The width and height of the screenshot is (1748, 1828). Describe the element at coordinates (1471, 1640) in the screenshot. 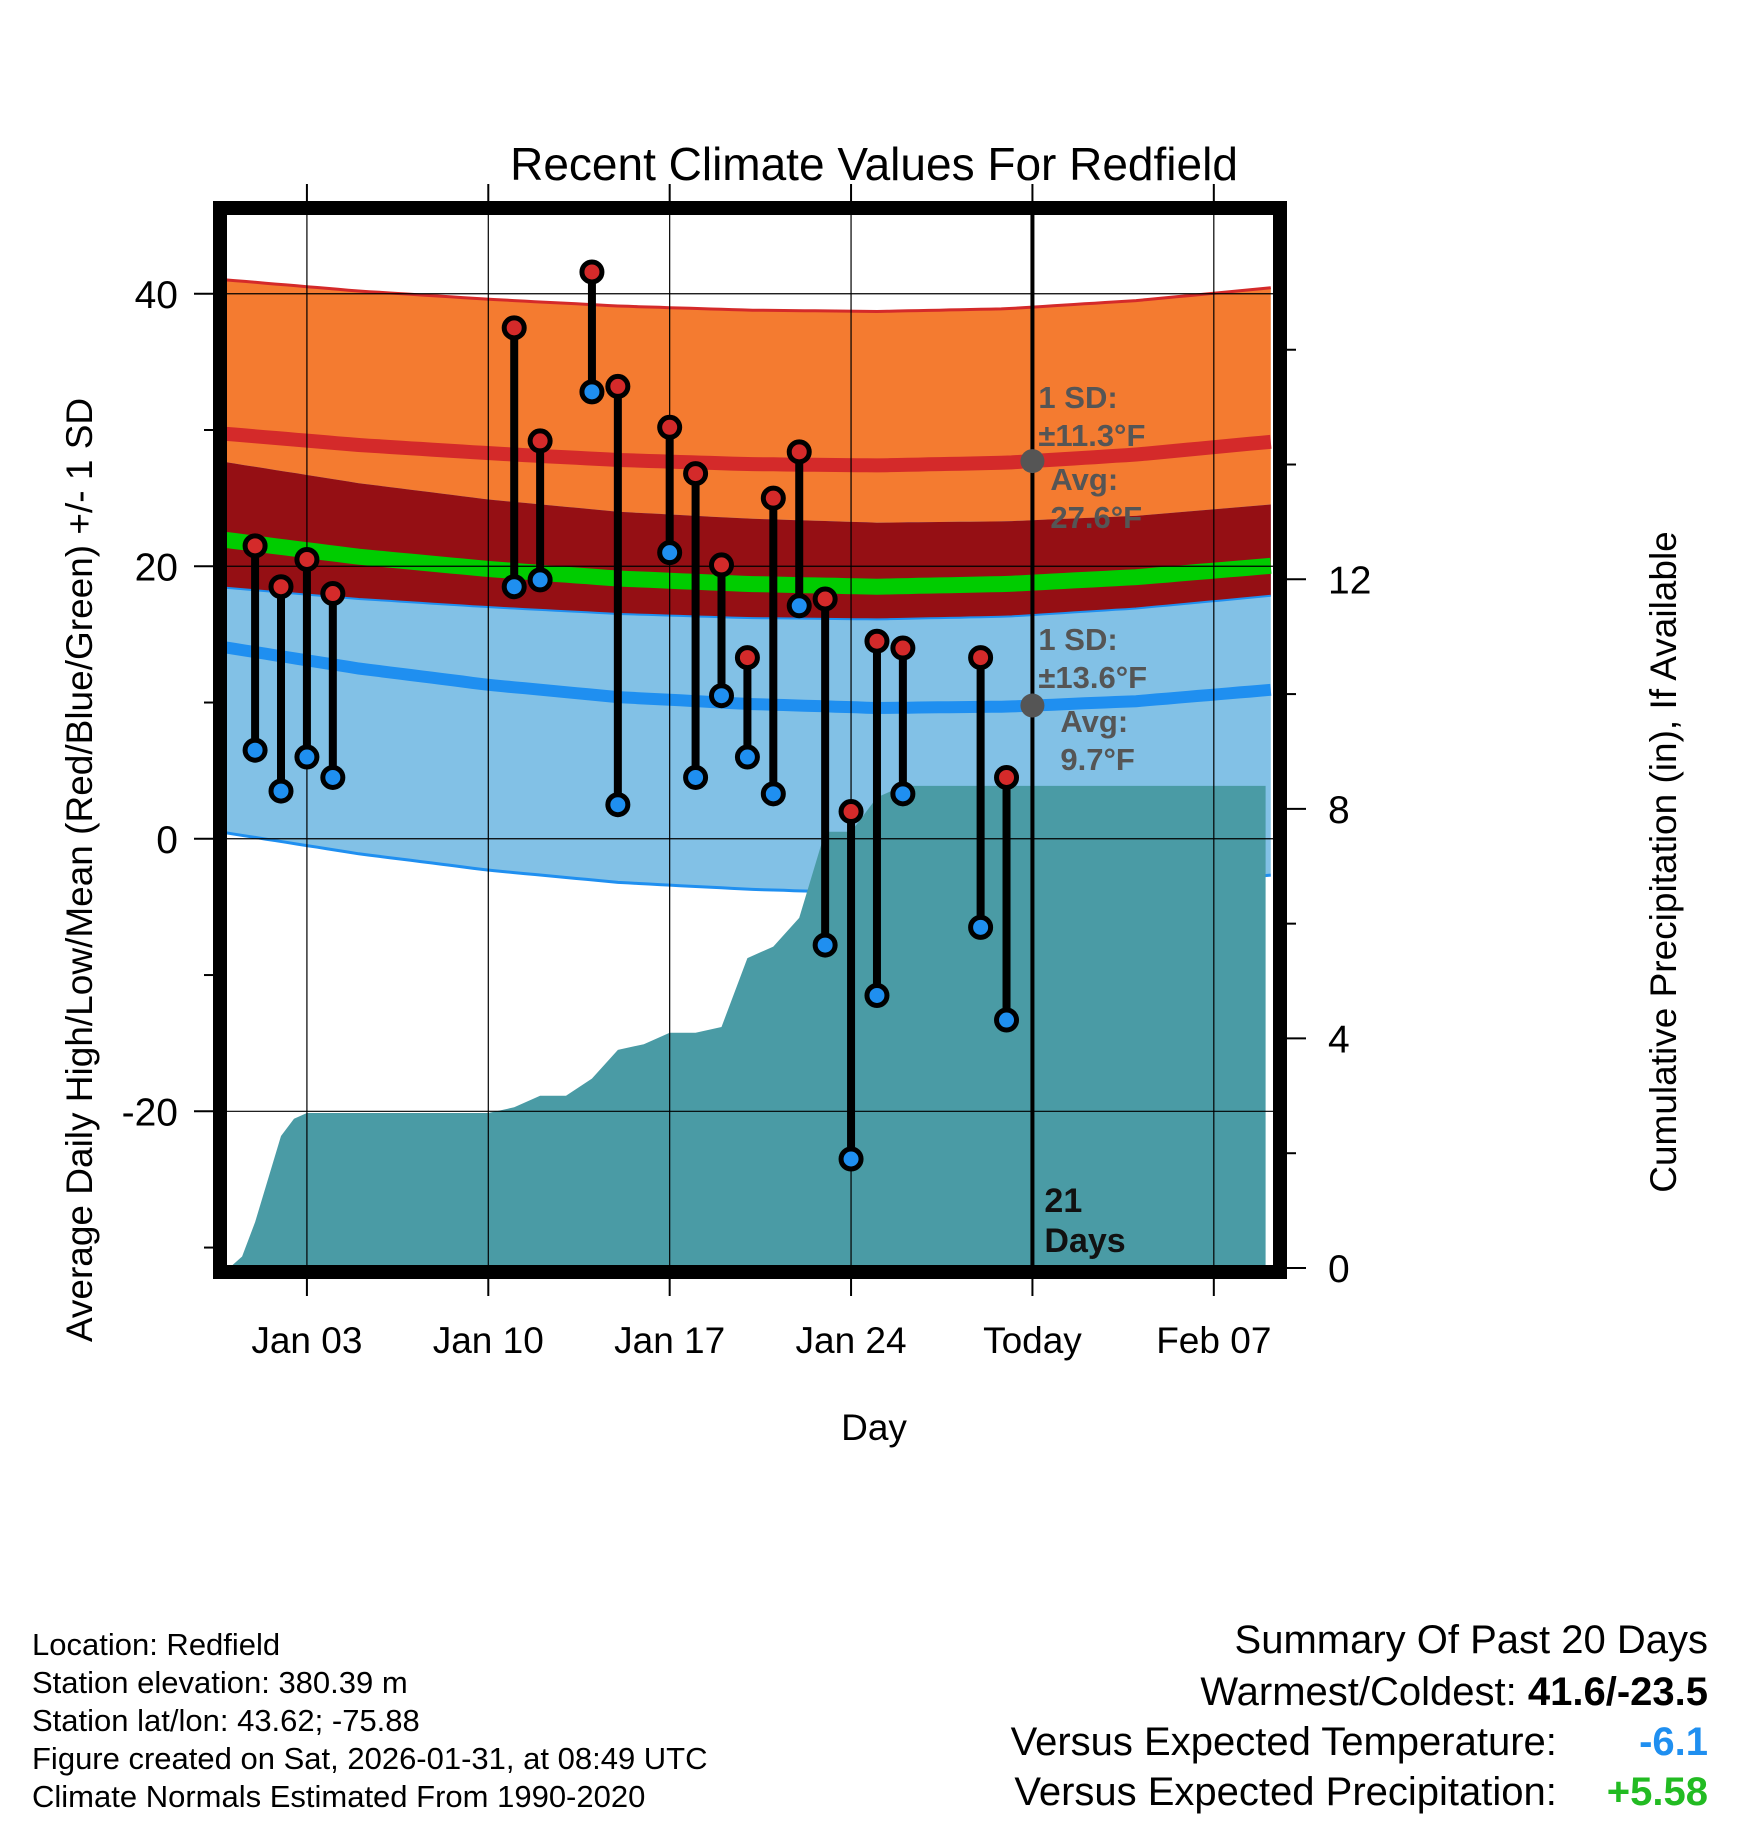

I see `summary-title: Summary Of Past 20 Days` at that location.